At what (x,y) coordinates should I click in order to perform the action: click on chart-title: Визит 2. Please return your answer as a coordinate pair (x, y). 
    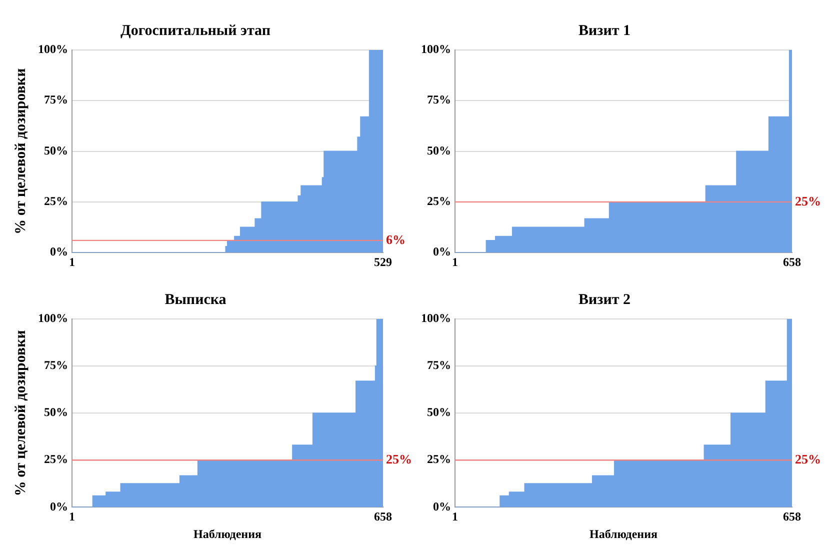
    Looking at the image, I should click on (604, 300).